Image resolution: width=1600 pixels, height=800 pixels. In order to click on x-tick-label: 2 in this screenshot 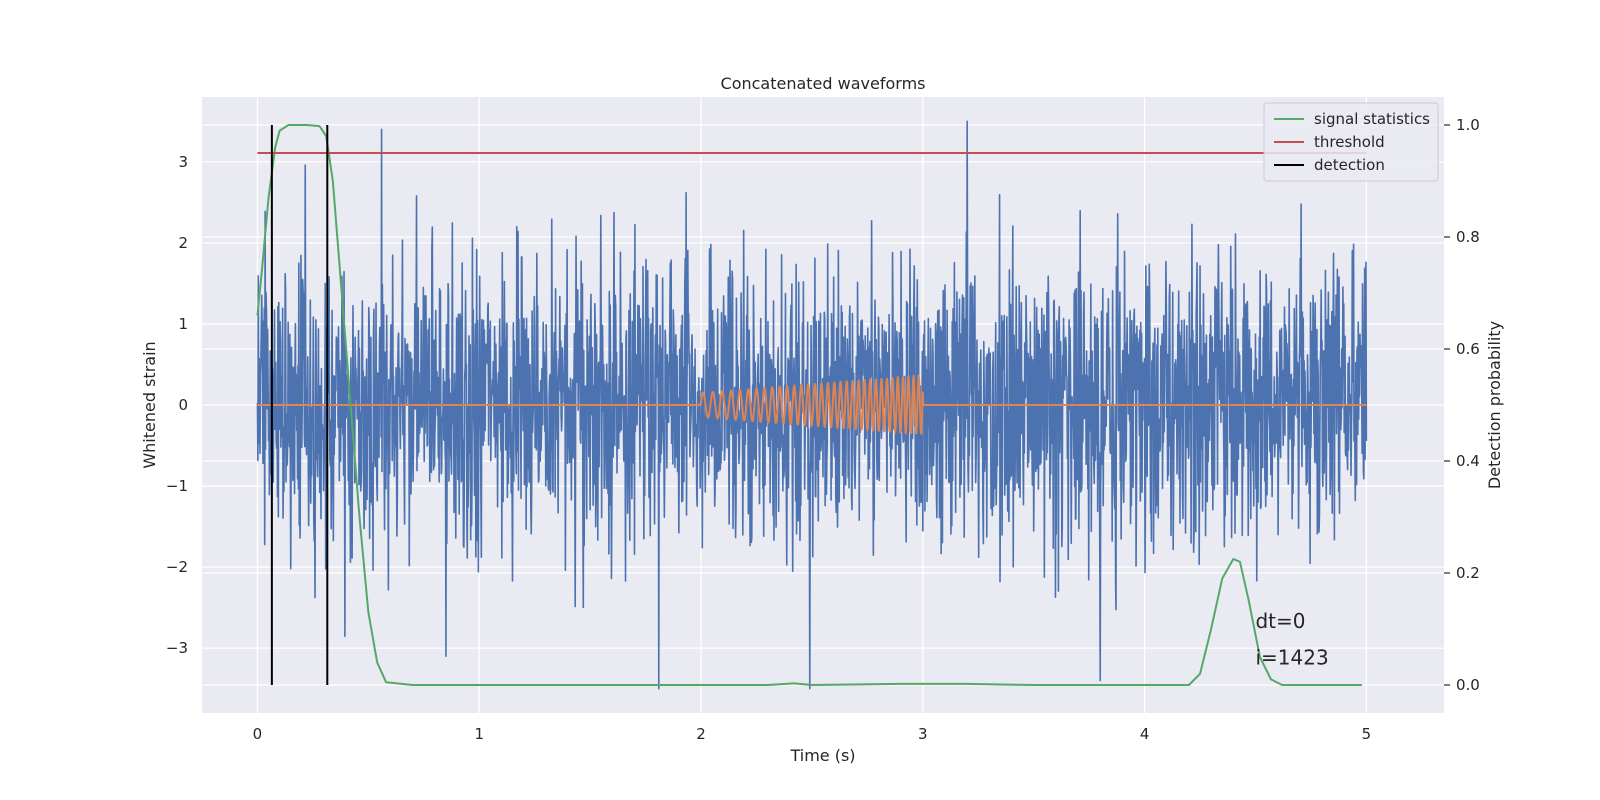, I will do `click(701, 734)`.